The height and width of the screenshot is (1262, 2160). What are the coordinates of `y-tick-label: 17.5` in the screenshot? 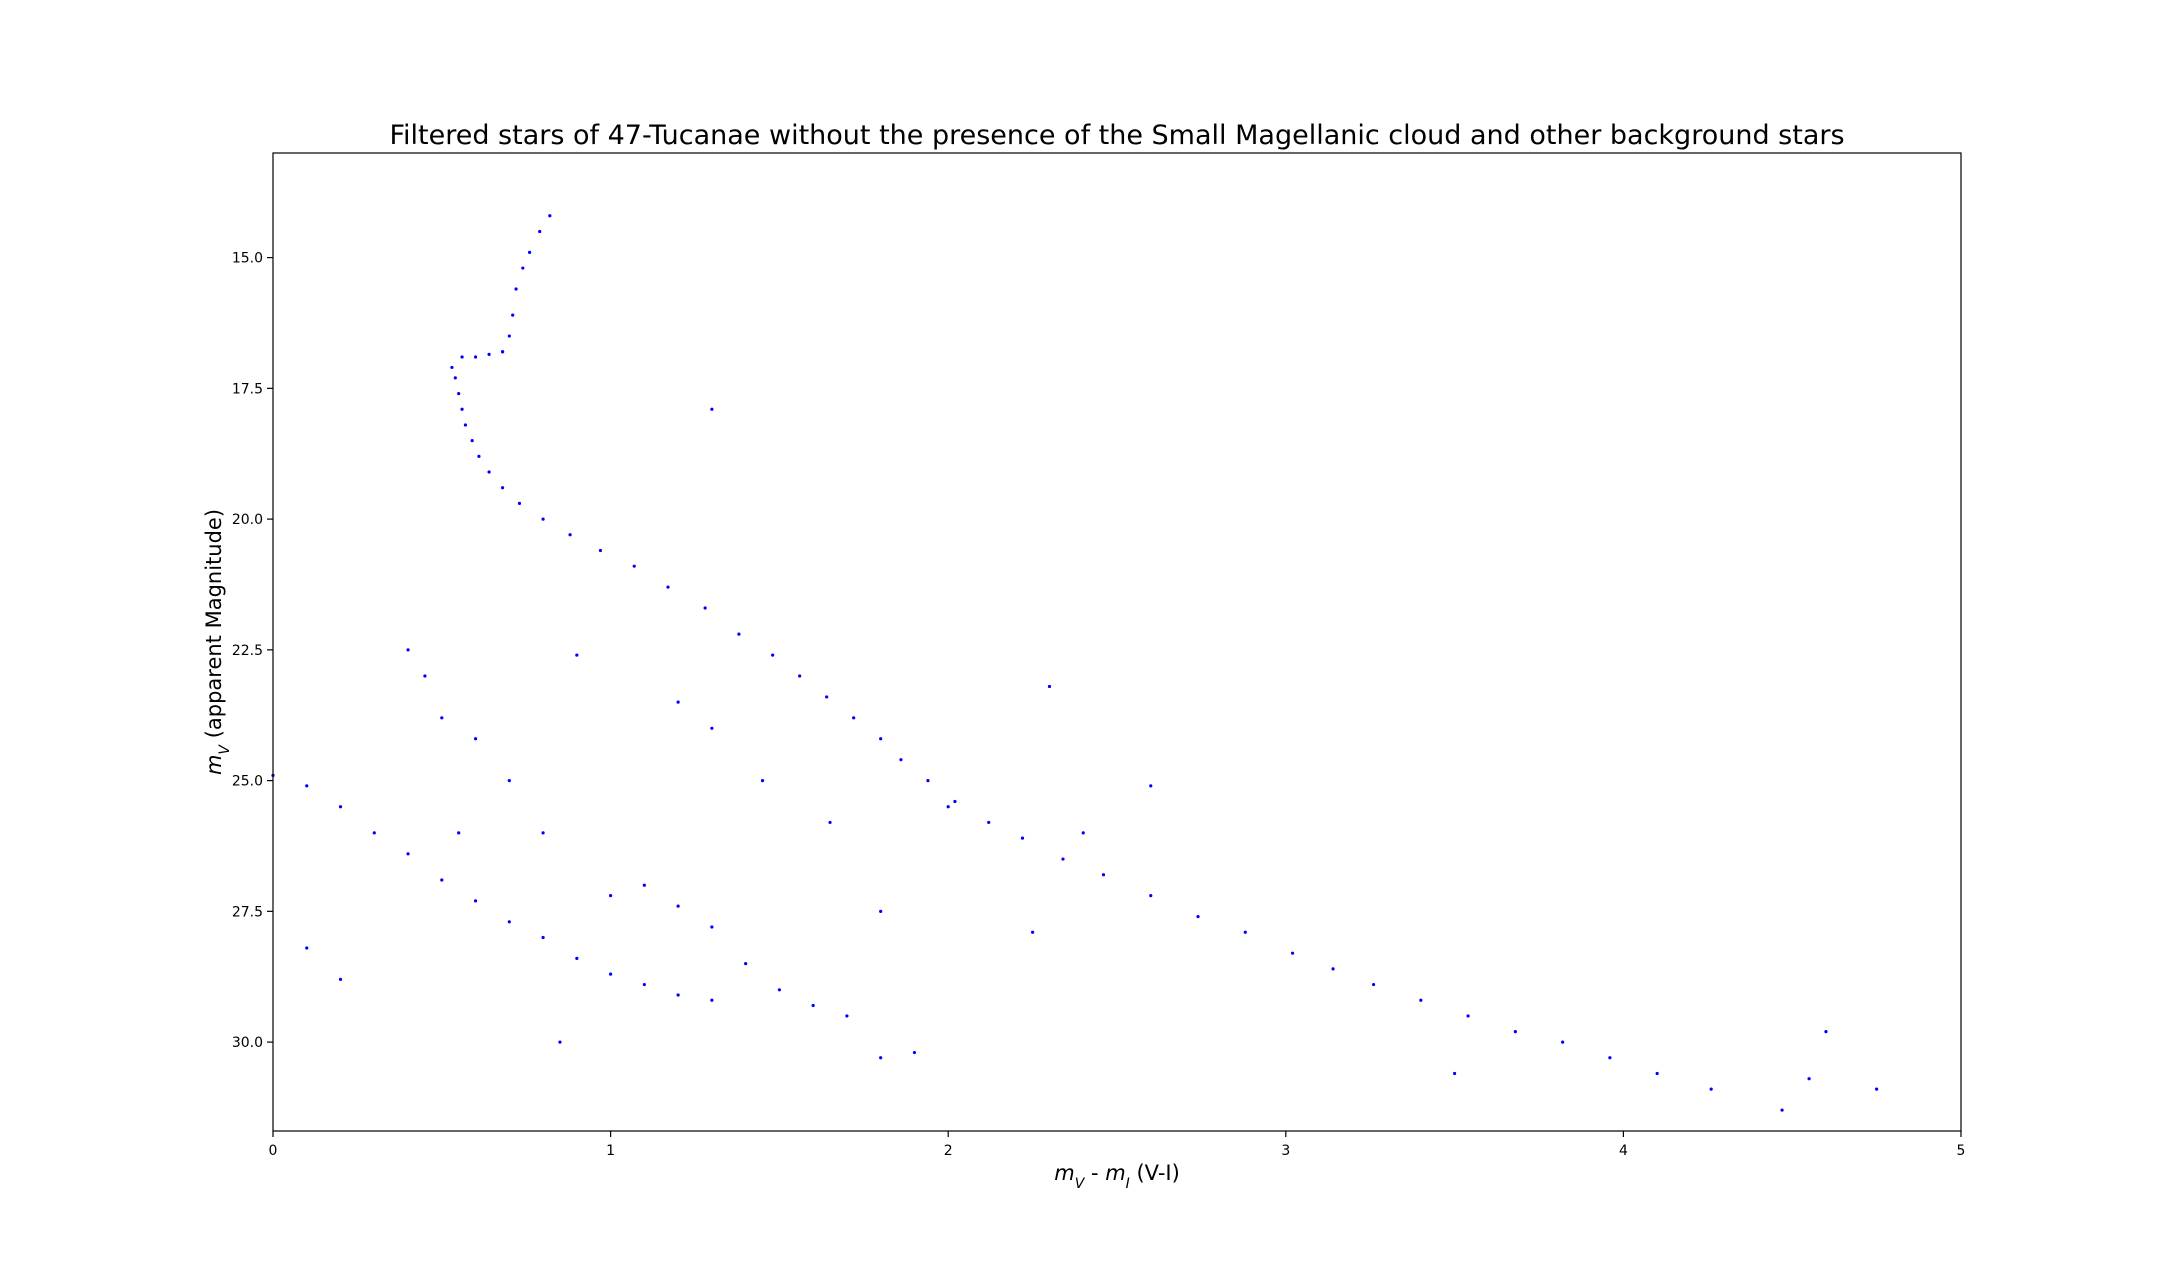 It's located at (247, 389).